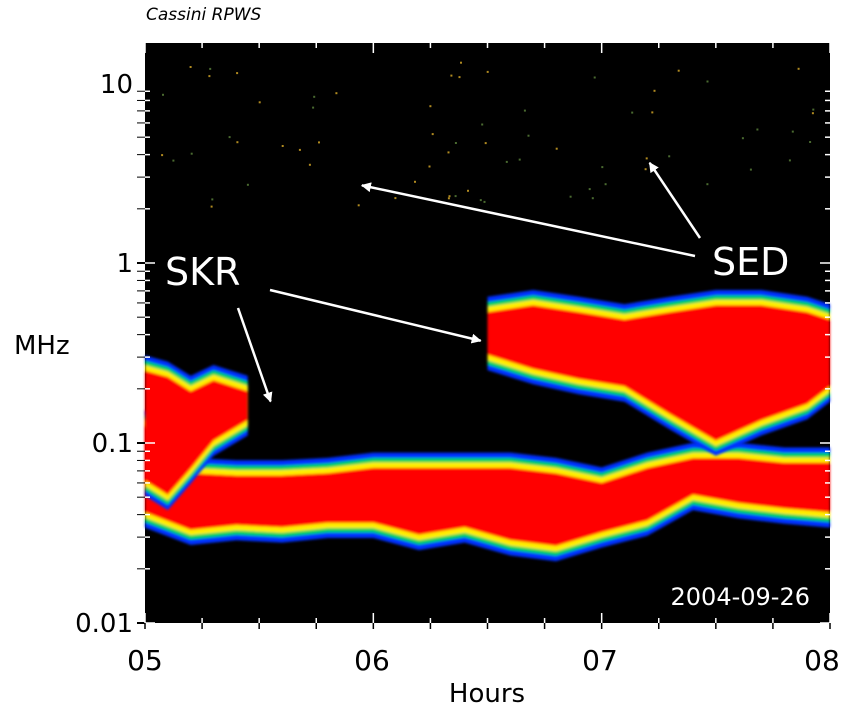  What do you see at coordinates (600, 660) in the screenshot?
I see `x-tick-label: 07` at bounding box center [600, 660].